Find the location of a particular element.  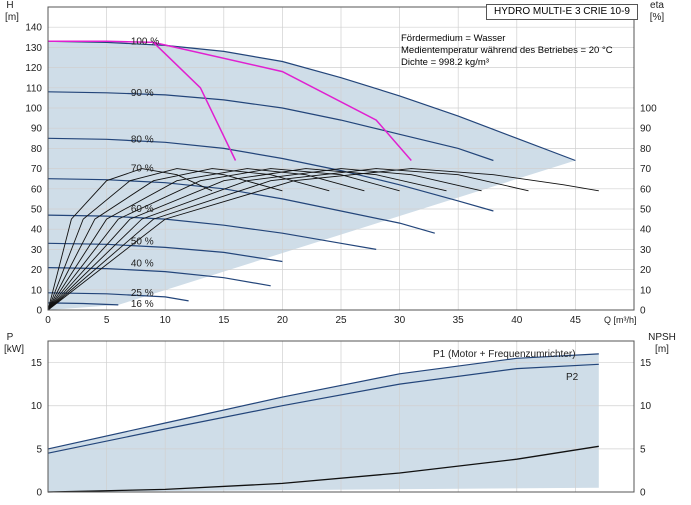

x-tick-label: 20 is located at coordinates (283, 320).